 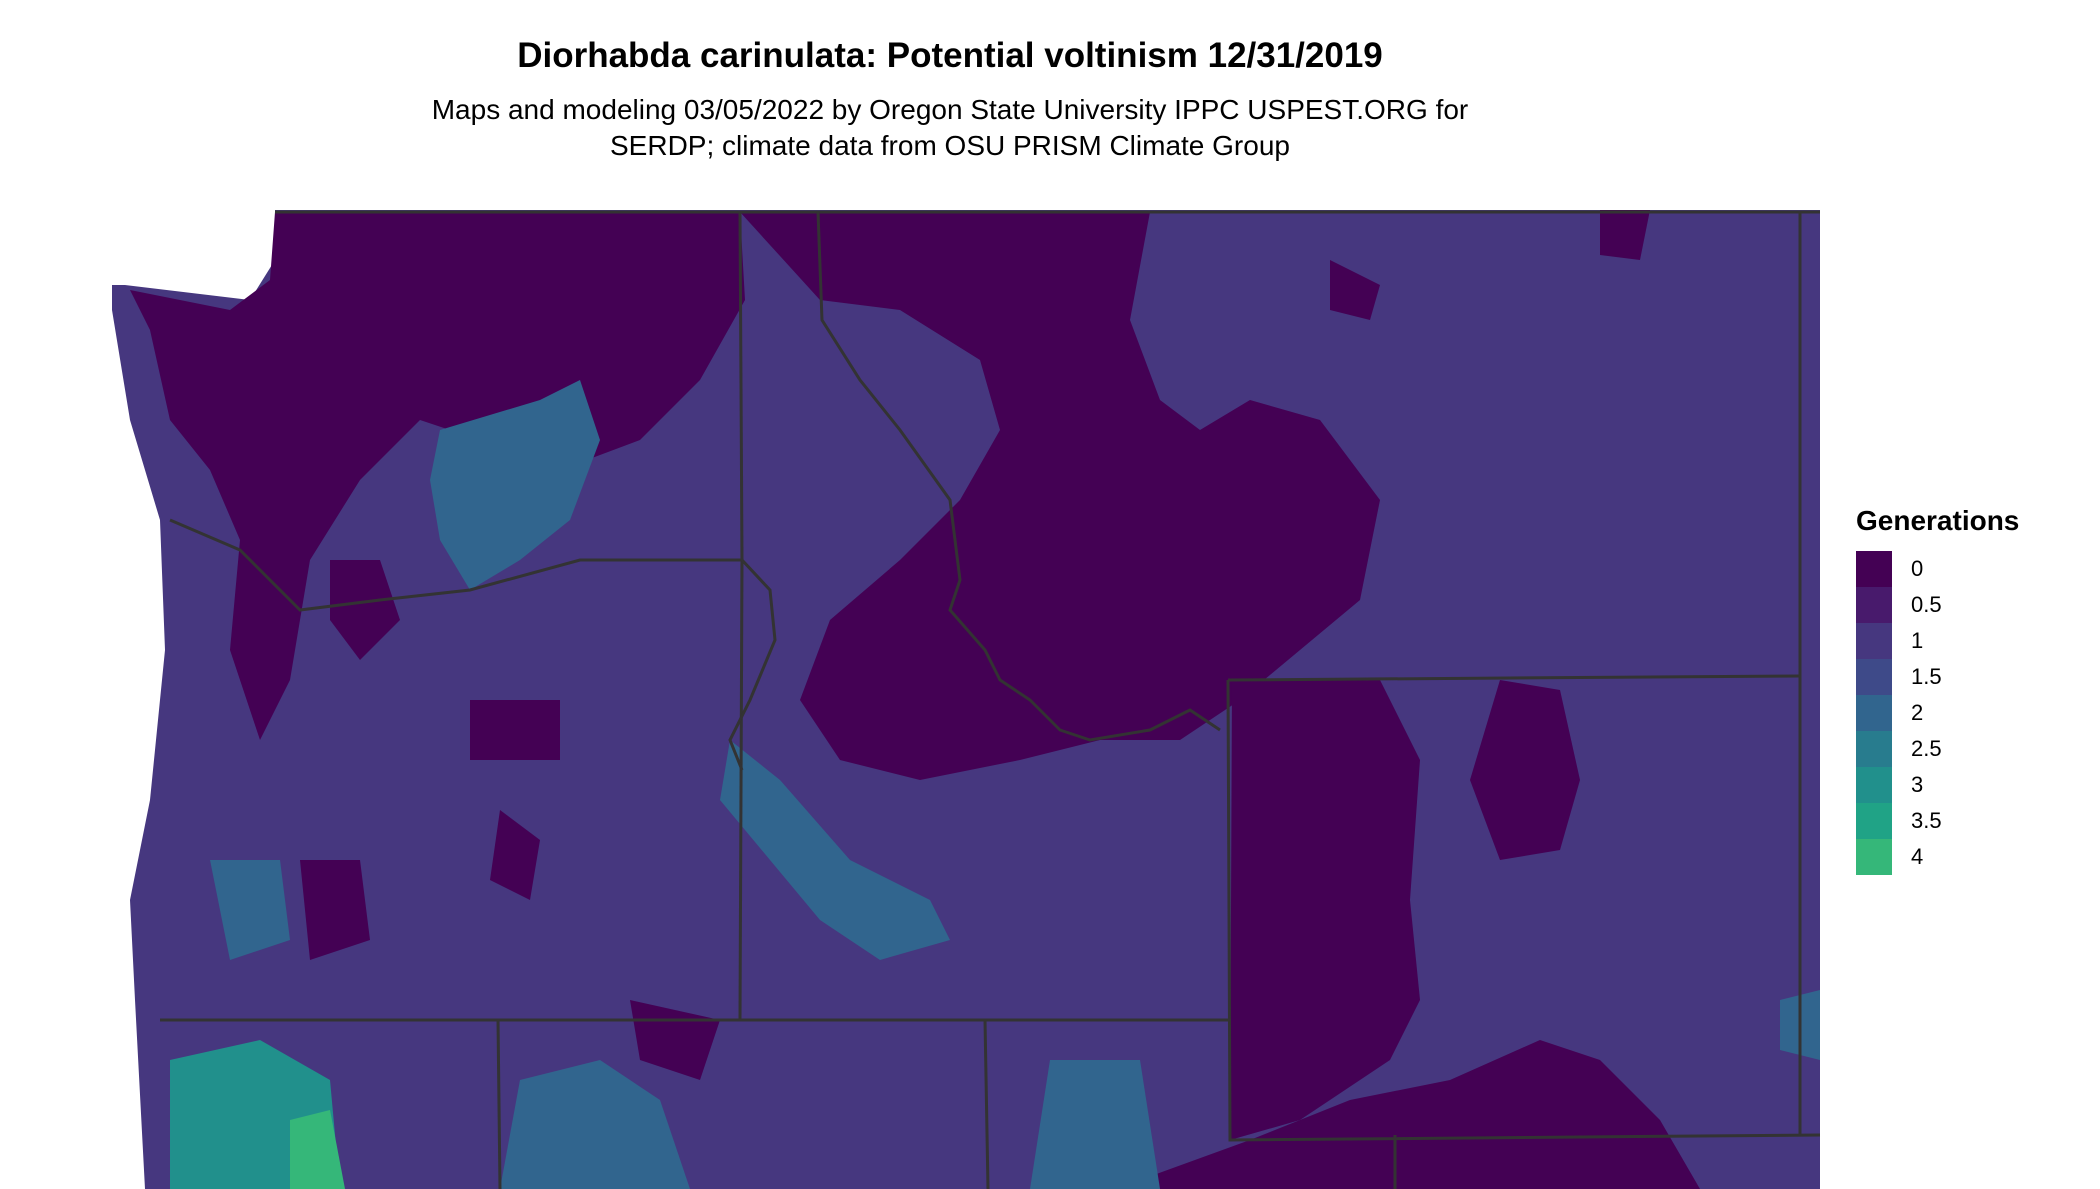 I want to click on legend-item: 4, so click(x=1937, y=857).